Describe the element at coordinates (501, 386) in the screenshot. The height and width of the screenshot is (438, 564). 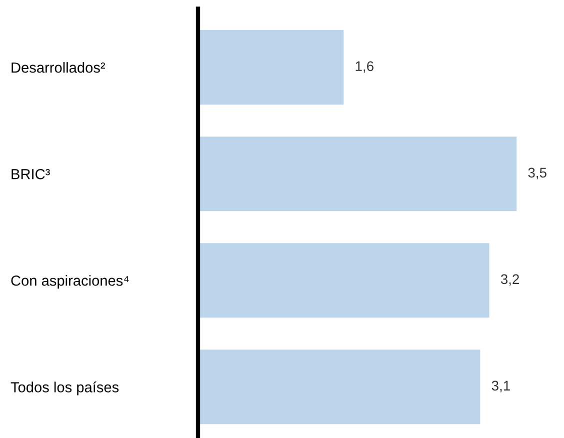
I see `data-label: 3,1` at that location.